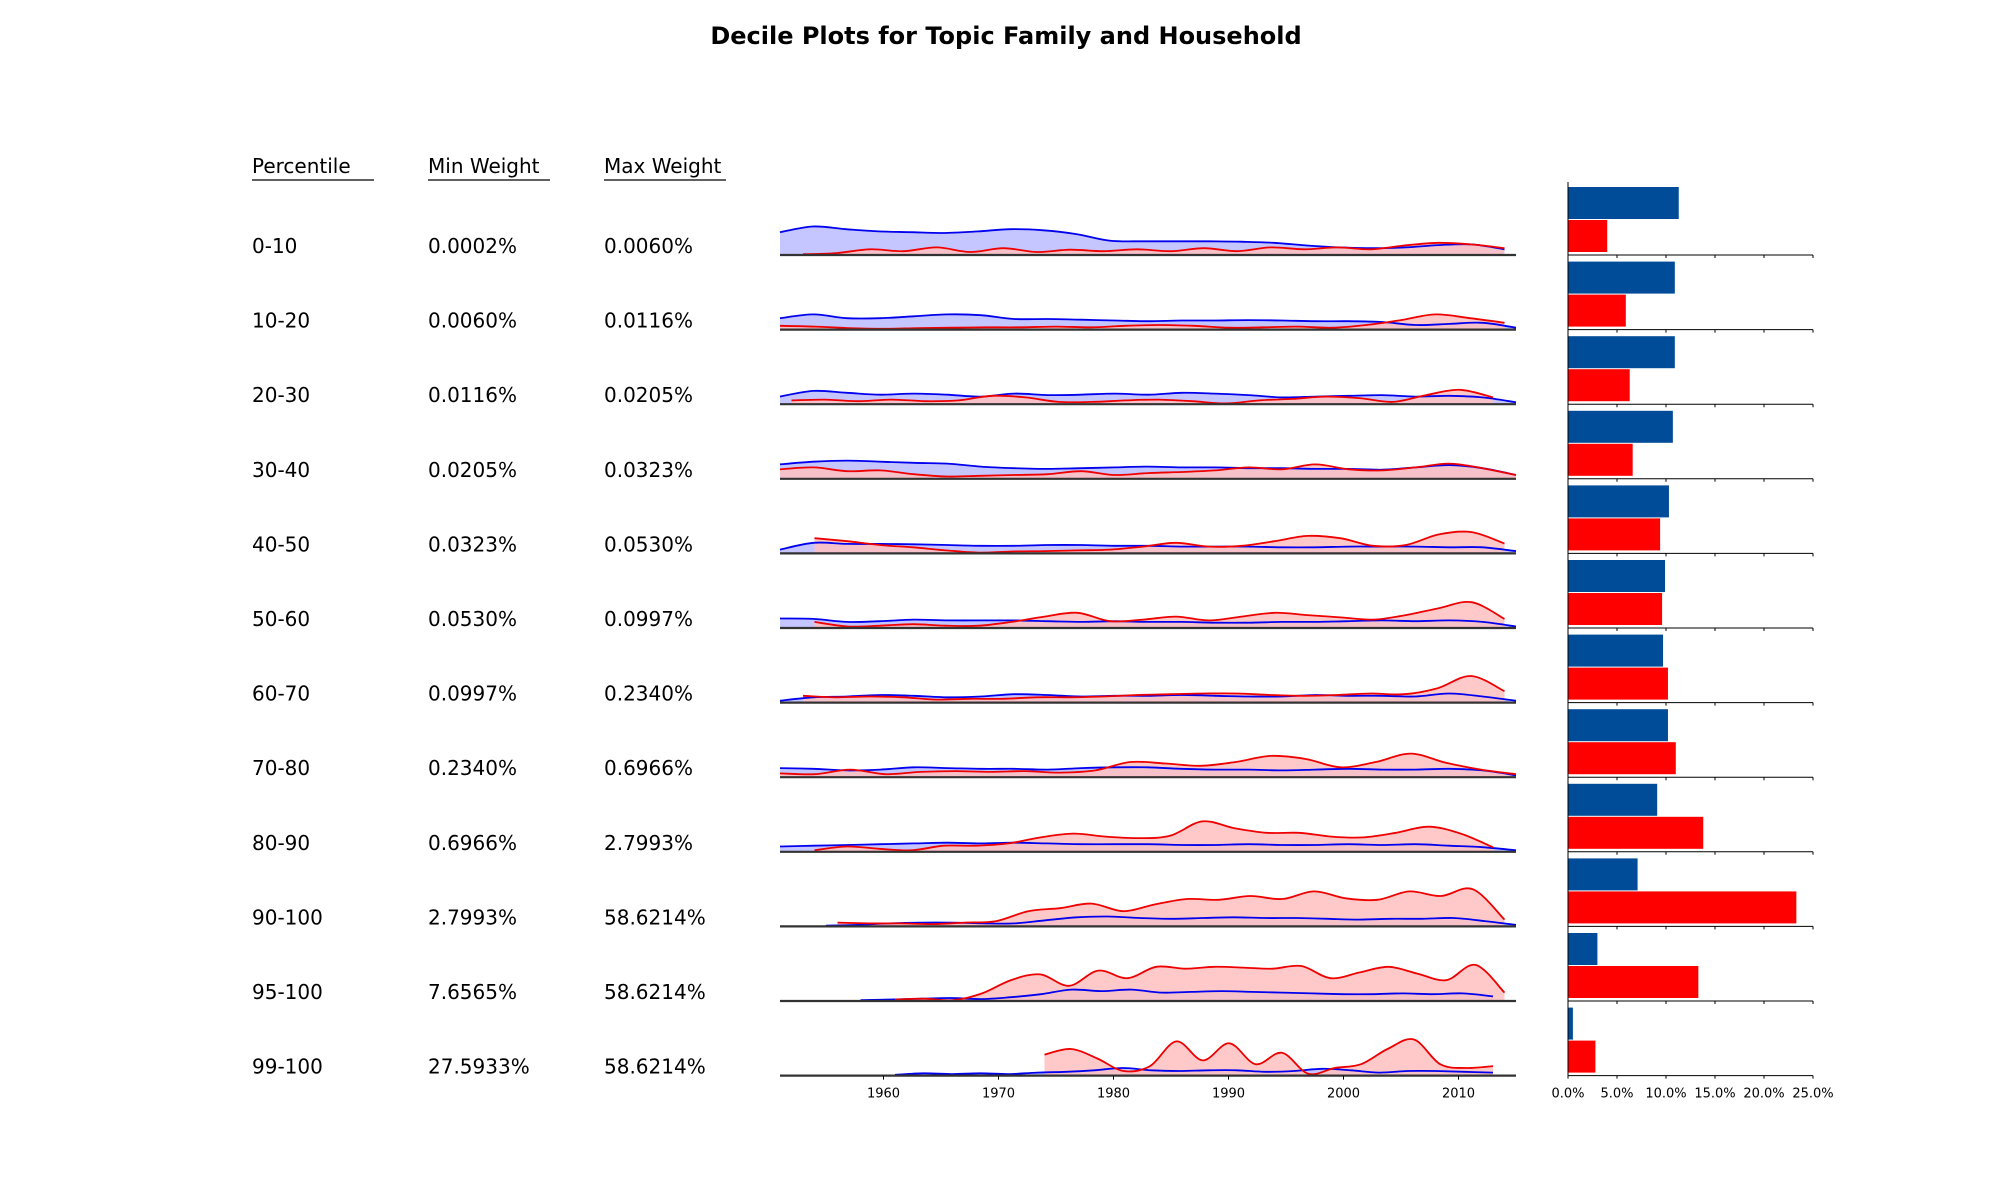 The width and height of the screenshot is (2000, 1200). I want to click on percentile-label: 40-50, so click(281, 544).